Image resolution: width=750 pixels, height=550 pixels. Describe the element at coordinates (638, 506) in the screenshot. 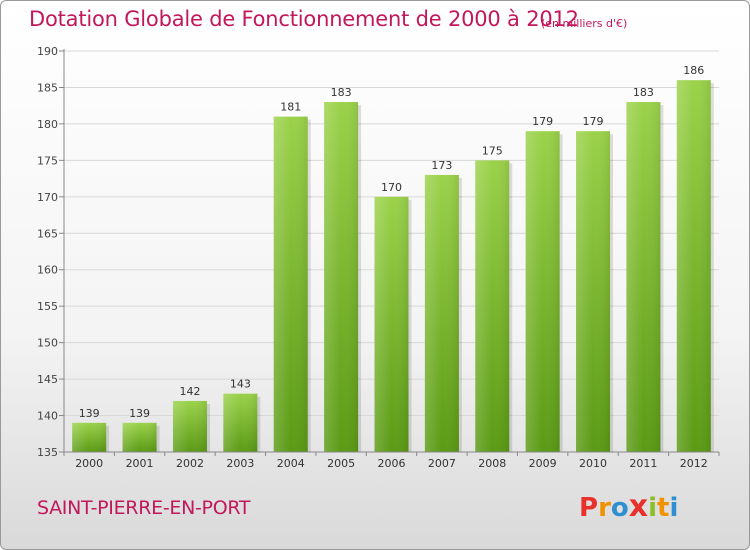

I see `logo-letter: x` at that location.